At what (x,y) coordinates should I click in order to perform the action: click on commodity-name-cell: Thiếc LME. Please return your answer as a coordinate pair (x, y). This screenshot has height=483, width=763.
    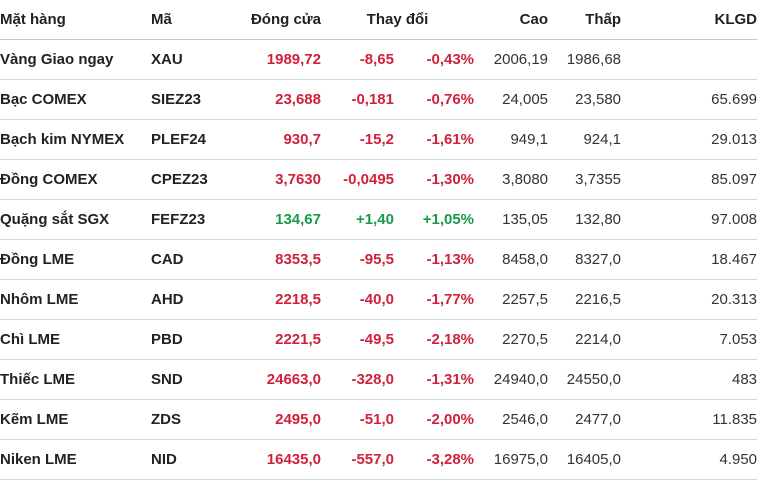
    Looking at the image, I should click on (75, 379).